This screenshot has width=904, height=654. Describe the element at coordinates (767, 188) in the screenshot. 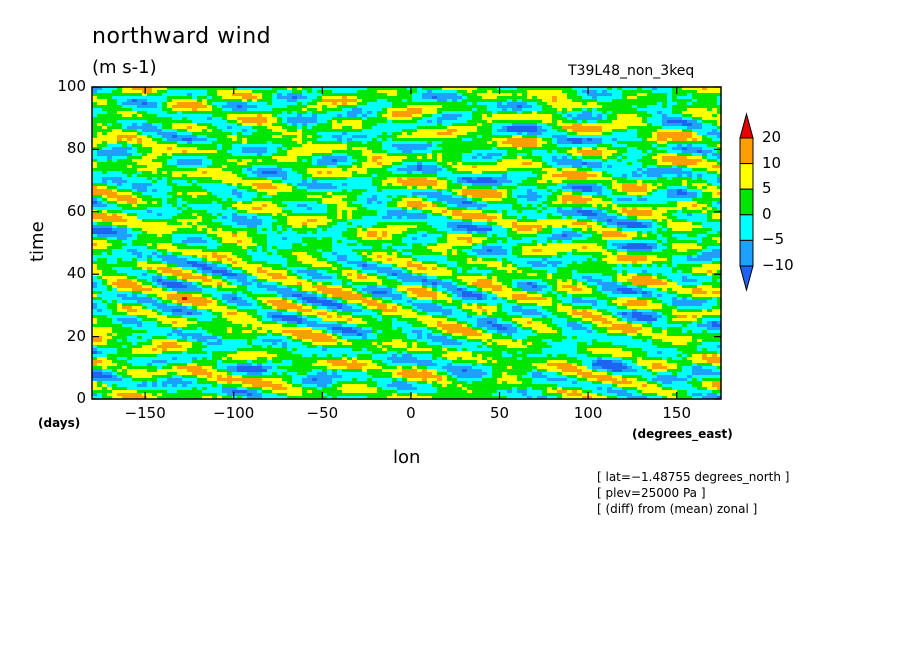

I see `colorbar-label: 5` at that location.